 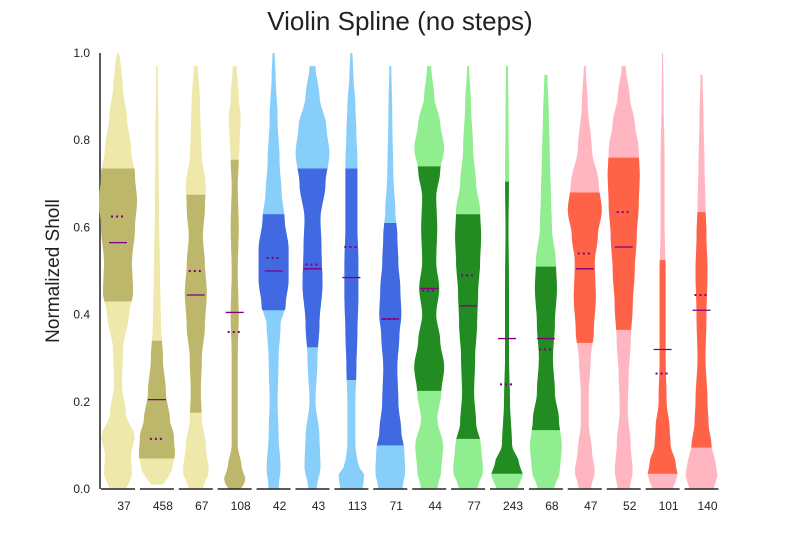 What do you see at coordinates (81, 140) in the screenshot?
I see `y-tick-label: 0.8` at bounding box center [81, 140].